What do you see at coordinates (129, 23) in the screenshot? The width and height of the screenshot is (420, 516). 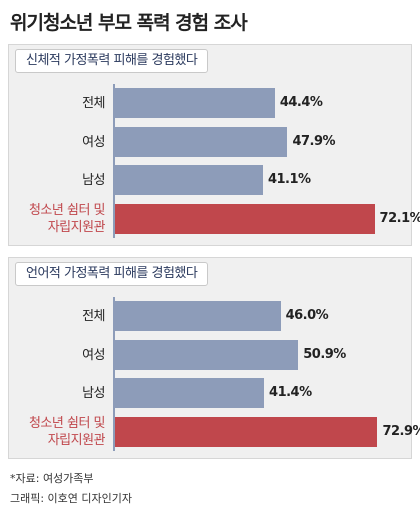 I see `title: 위기청소년 부모 폭력 경험 조사` at bounding box center [129, 23].